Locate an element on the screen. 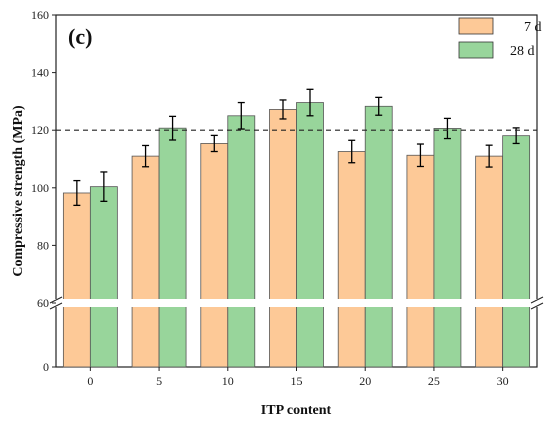 The height and width of the screenshot is (428, 550). y-tick-label-140: 140 is located at coordinates (40, 73).